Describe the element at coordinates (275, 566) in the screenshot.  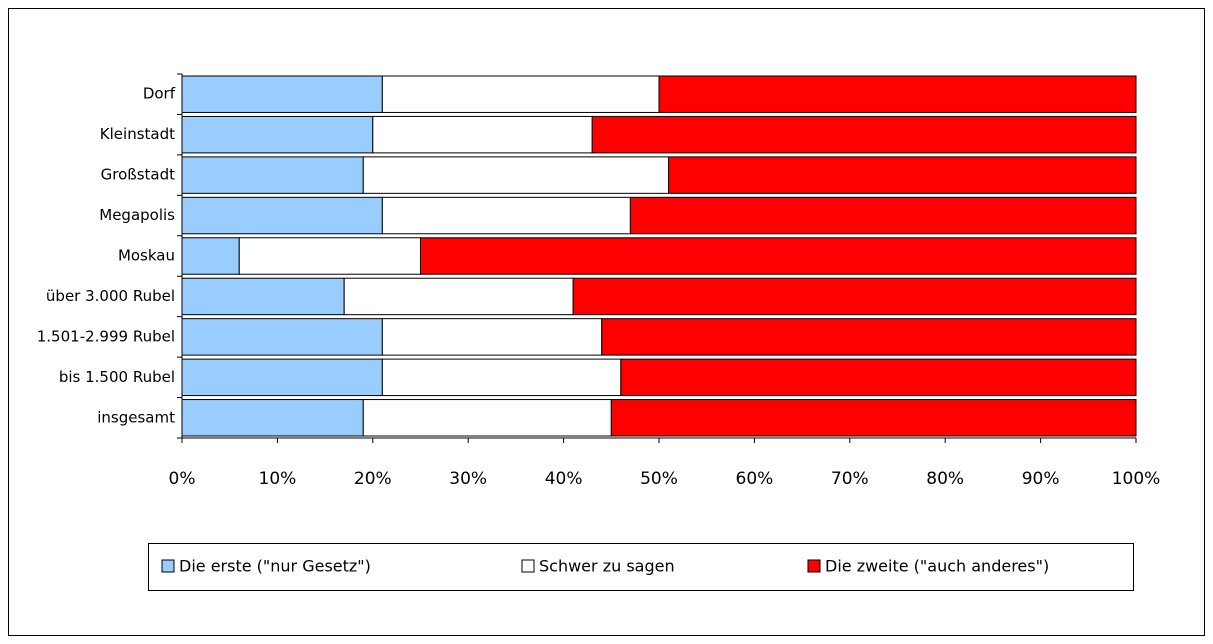
I see `legend-label: Die erste ("nur Gesetz")` at that location.